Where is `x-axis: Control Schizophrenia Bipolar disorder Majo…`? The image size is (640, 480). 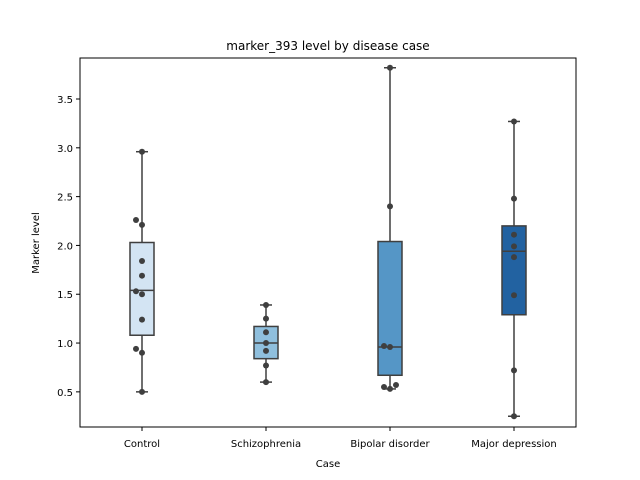 x-axis: Control Schizophrenia Bipolar disorder Majo… is located at coordinates (340, 438).